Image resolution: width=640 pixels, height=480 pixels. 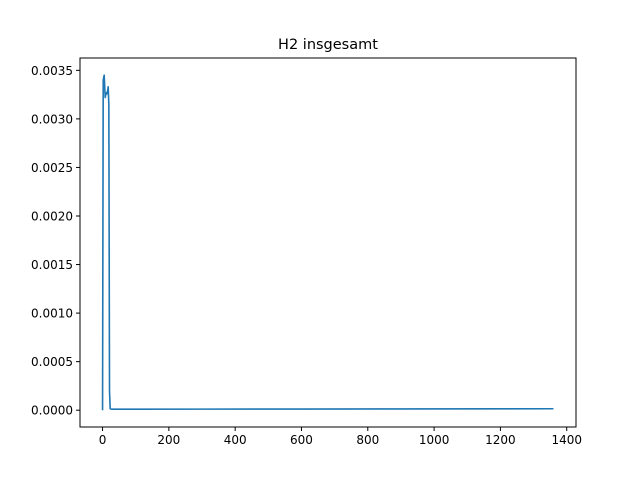 What do you see at coordinates (301, 440) in the screenshot?
I see `x-tick-label: 600` at bounding box center [301, 440].